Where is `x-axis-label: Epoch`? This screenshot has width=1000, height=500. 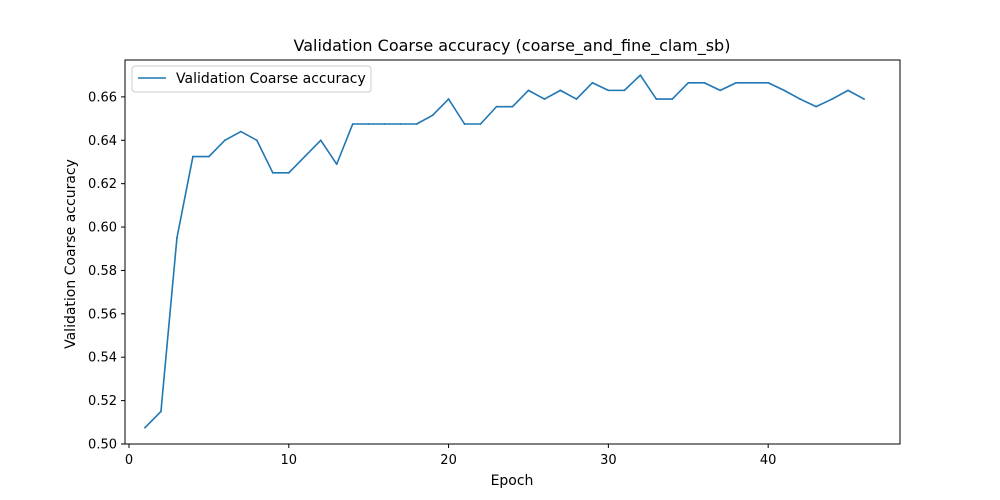 x-axis-label: Epoch is located at coordinates (512, 481).